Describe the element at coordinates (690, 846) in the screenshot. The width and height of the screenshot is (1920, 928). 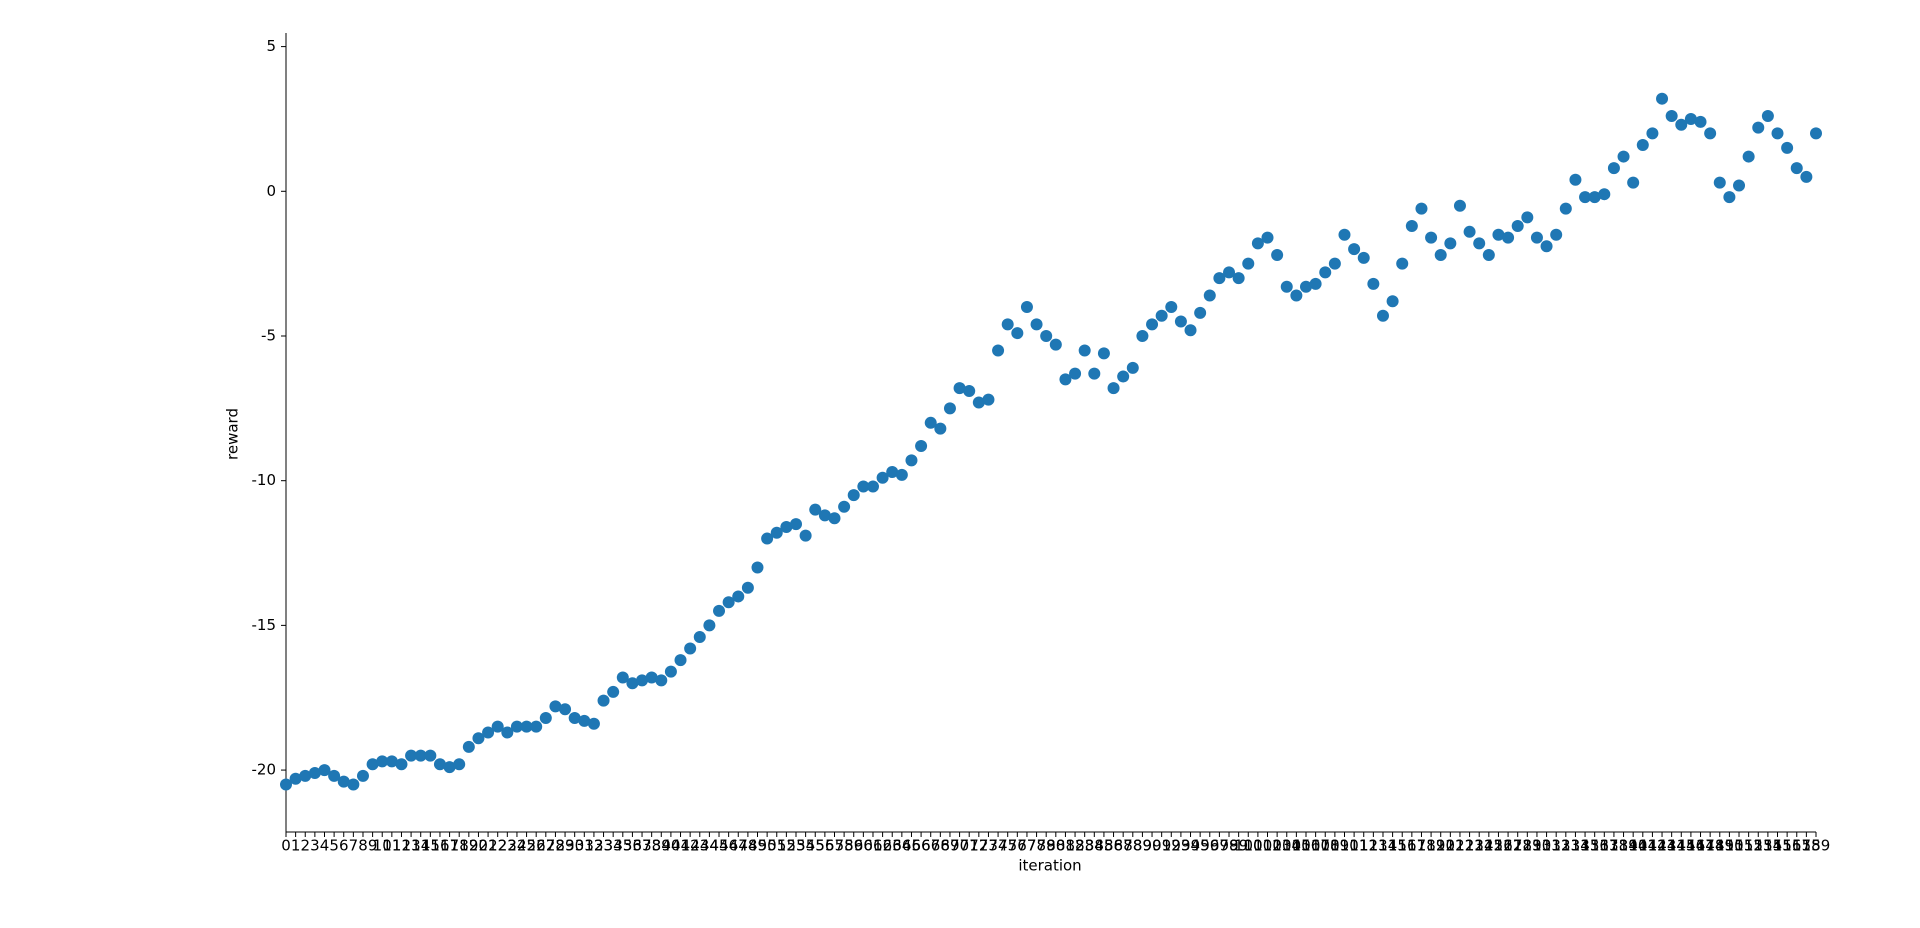
I see `x-tick-label: 42` at that location.